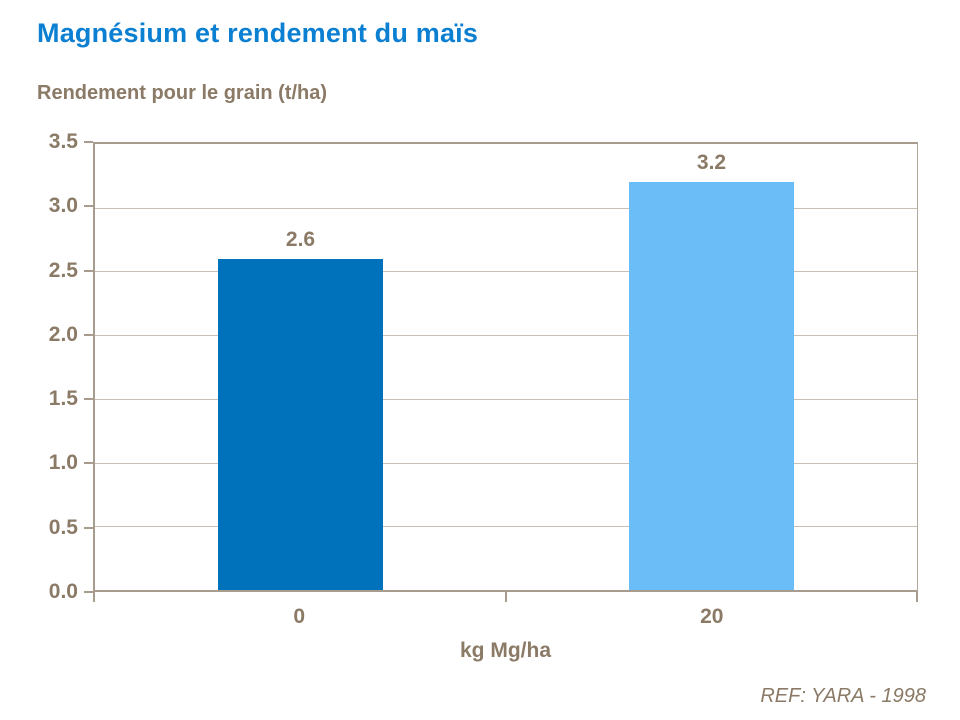 This screenshot has width=960, height=720. I want to click on y-axis-tick-label: 0.0, so click(63, 592).